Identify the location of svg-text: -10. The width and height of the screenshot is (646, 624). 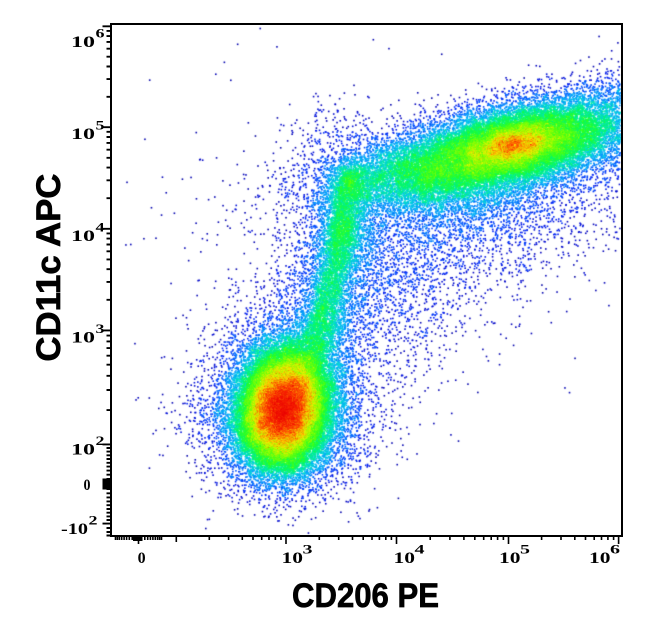
(74, 529).